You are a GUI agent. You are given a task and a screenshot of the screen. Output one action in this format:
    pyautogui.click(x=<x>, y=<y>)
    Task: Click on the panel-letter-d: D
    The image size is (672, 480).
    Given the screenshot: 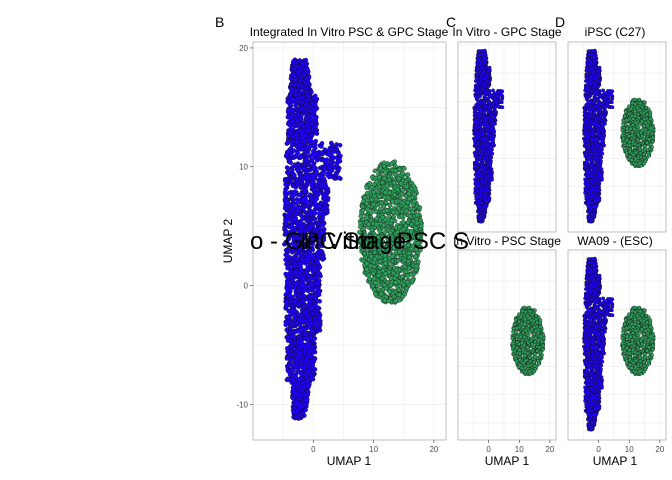 What is the action you would take?
    pyautogui.click(x=560, y=22)
    